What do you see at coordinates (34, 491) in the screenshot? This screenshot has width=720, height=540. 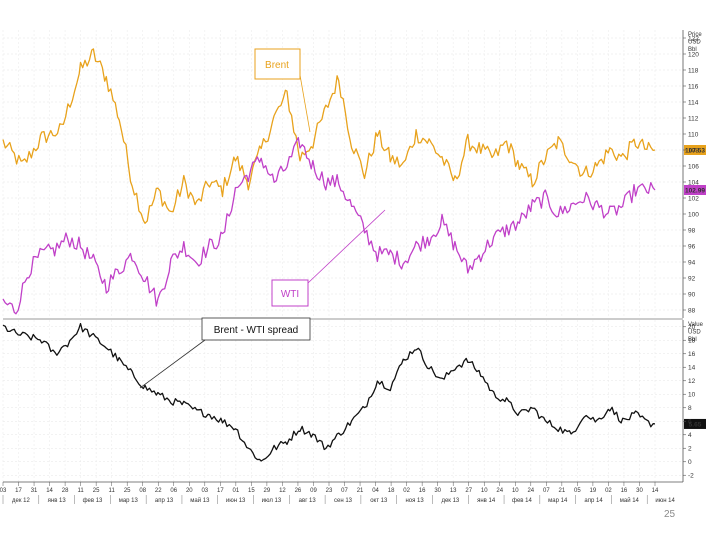 I see `x-day-label: 31` at bounding box center [34, 491].